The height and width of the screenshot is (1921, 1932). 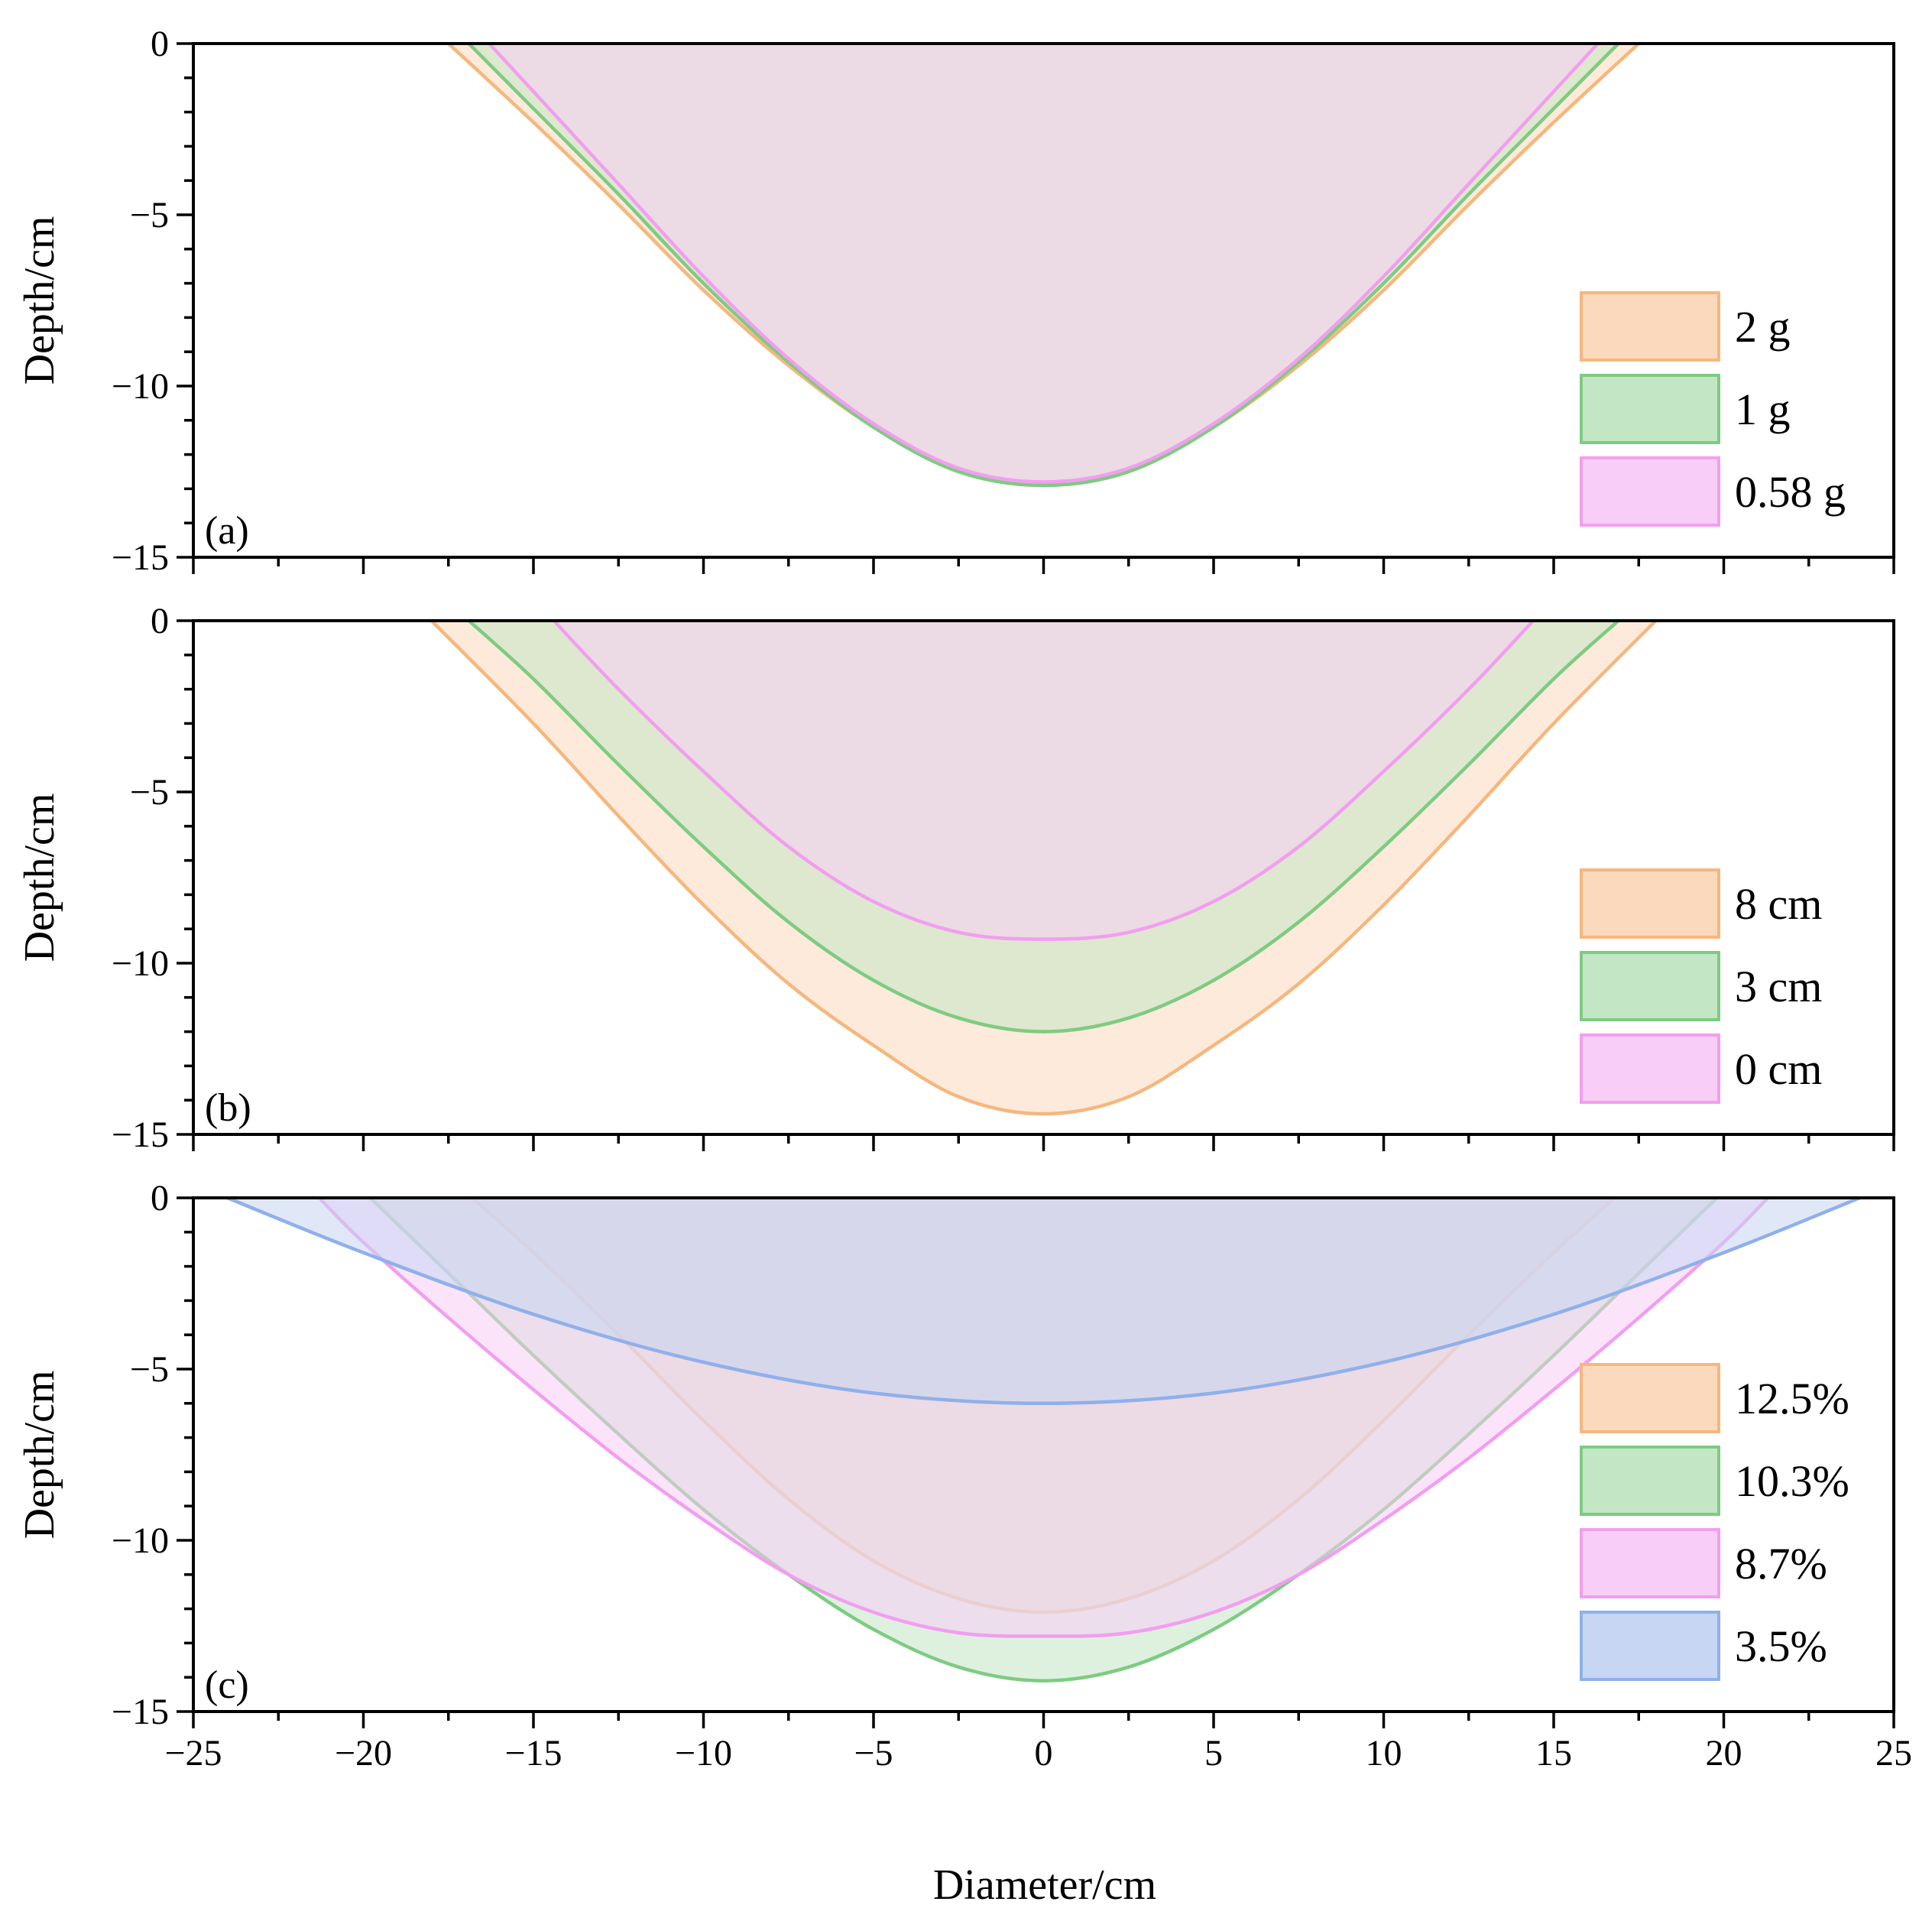 I want to click on legend-label: 3 cm, so click(x=1778, y=987).